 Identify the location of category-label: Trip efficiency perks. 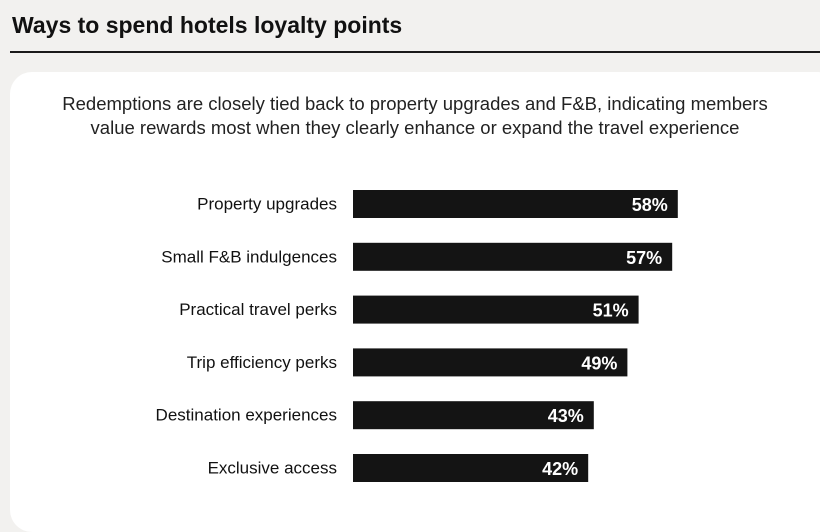
(262, 362).